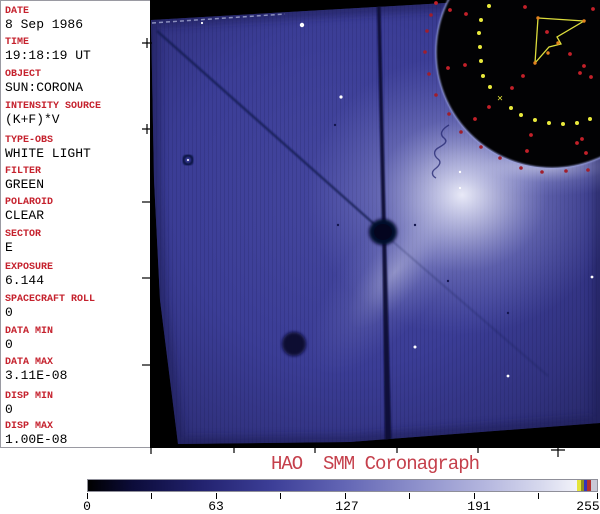 The image size is (600, 514). Describe the element at coordinates (25, 280) in the screenshot. I see `field-value: 6.144` at that location.